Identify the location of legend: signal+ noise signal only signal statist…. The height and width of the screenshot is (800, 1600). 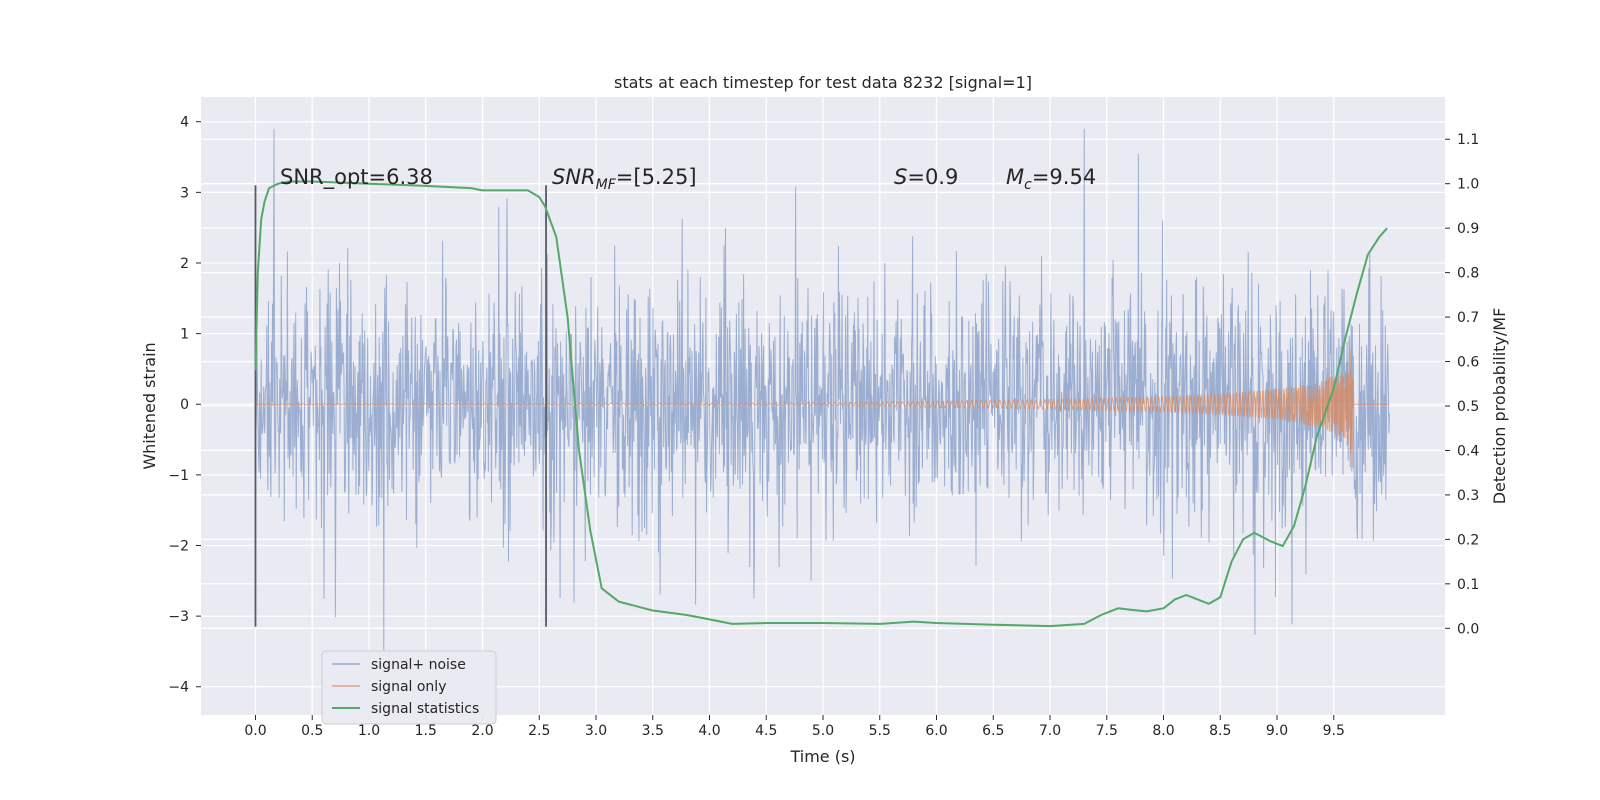
(409, 687).